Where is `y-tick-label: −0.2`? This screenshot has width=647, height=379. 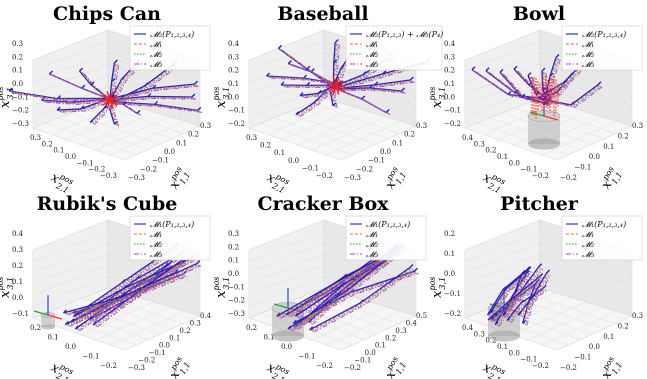 y-tick-label: −0.2 is located at coordinates (108, 366).